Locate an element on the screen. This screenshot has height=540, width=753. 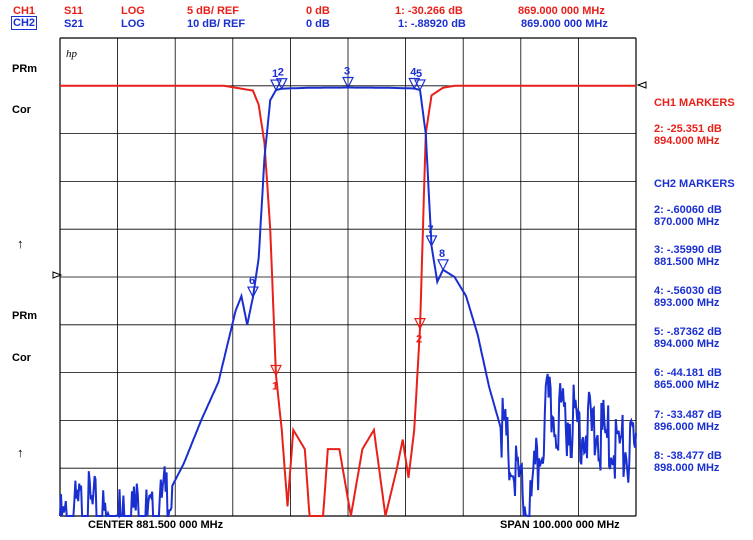
ch2-marker-3-freq: 881.500 MHz is located at coordinates (686, 262).